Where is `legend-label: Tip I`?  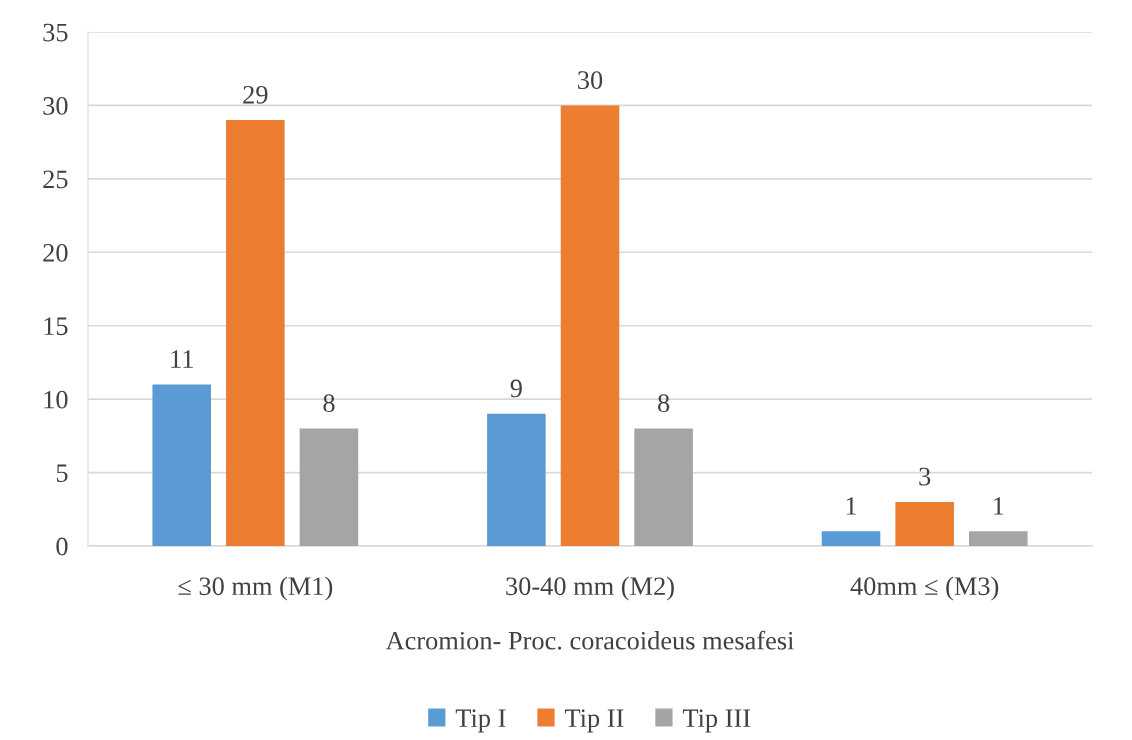 legend-label: Tip I is located at coordinates (480, 721).